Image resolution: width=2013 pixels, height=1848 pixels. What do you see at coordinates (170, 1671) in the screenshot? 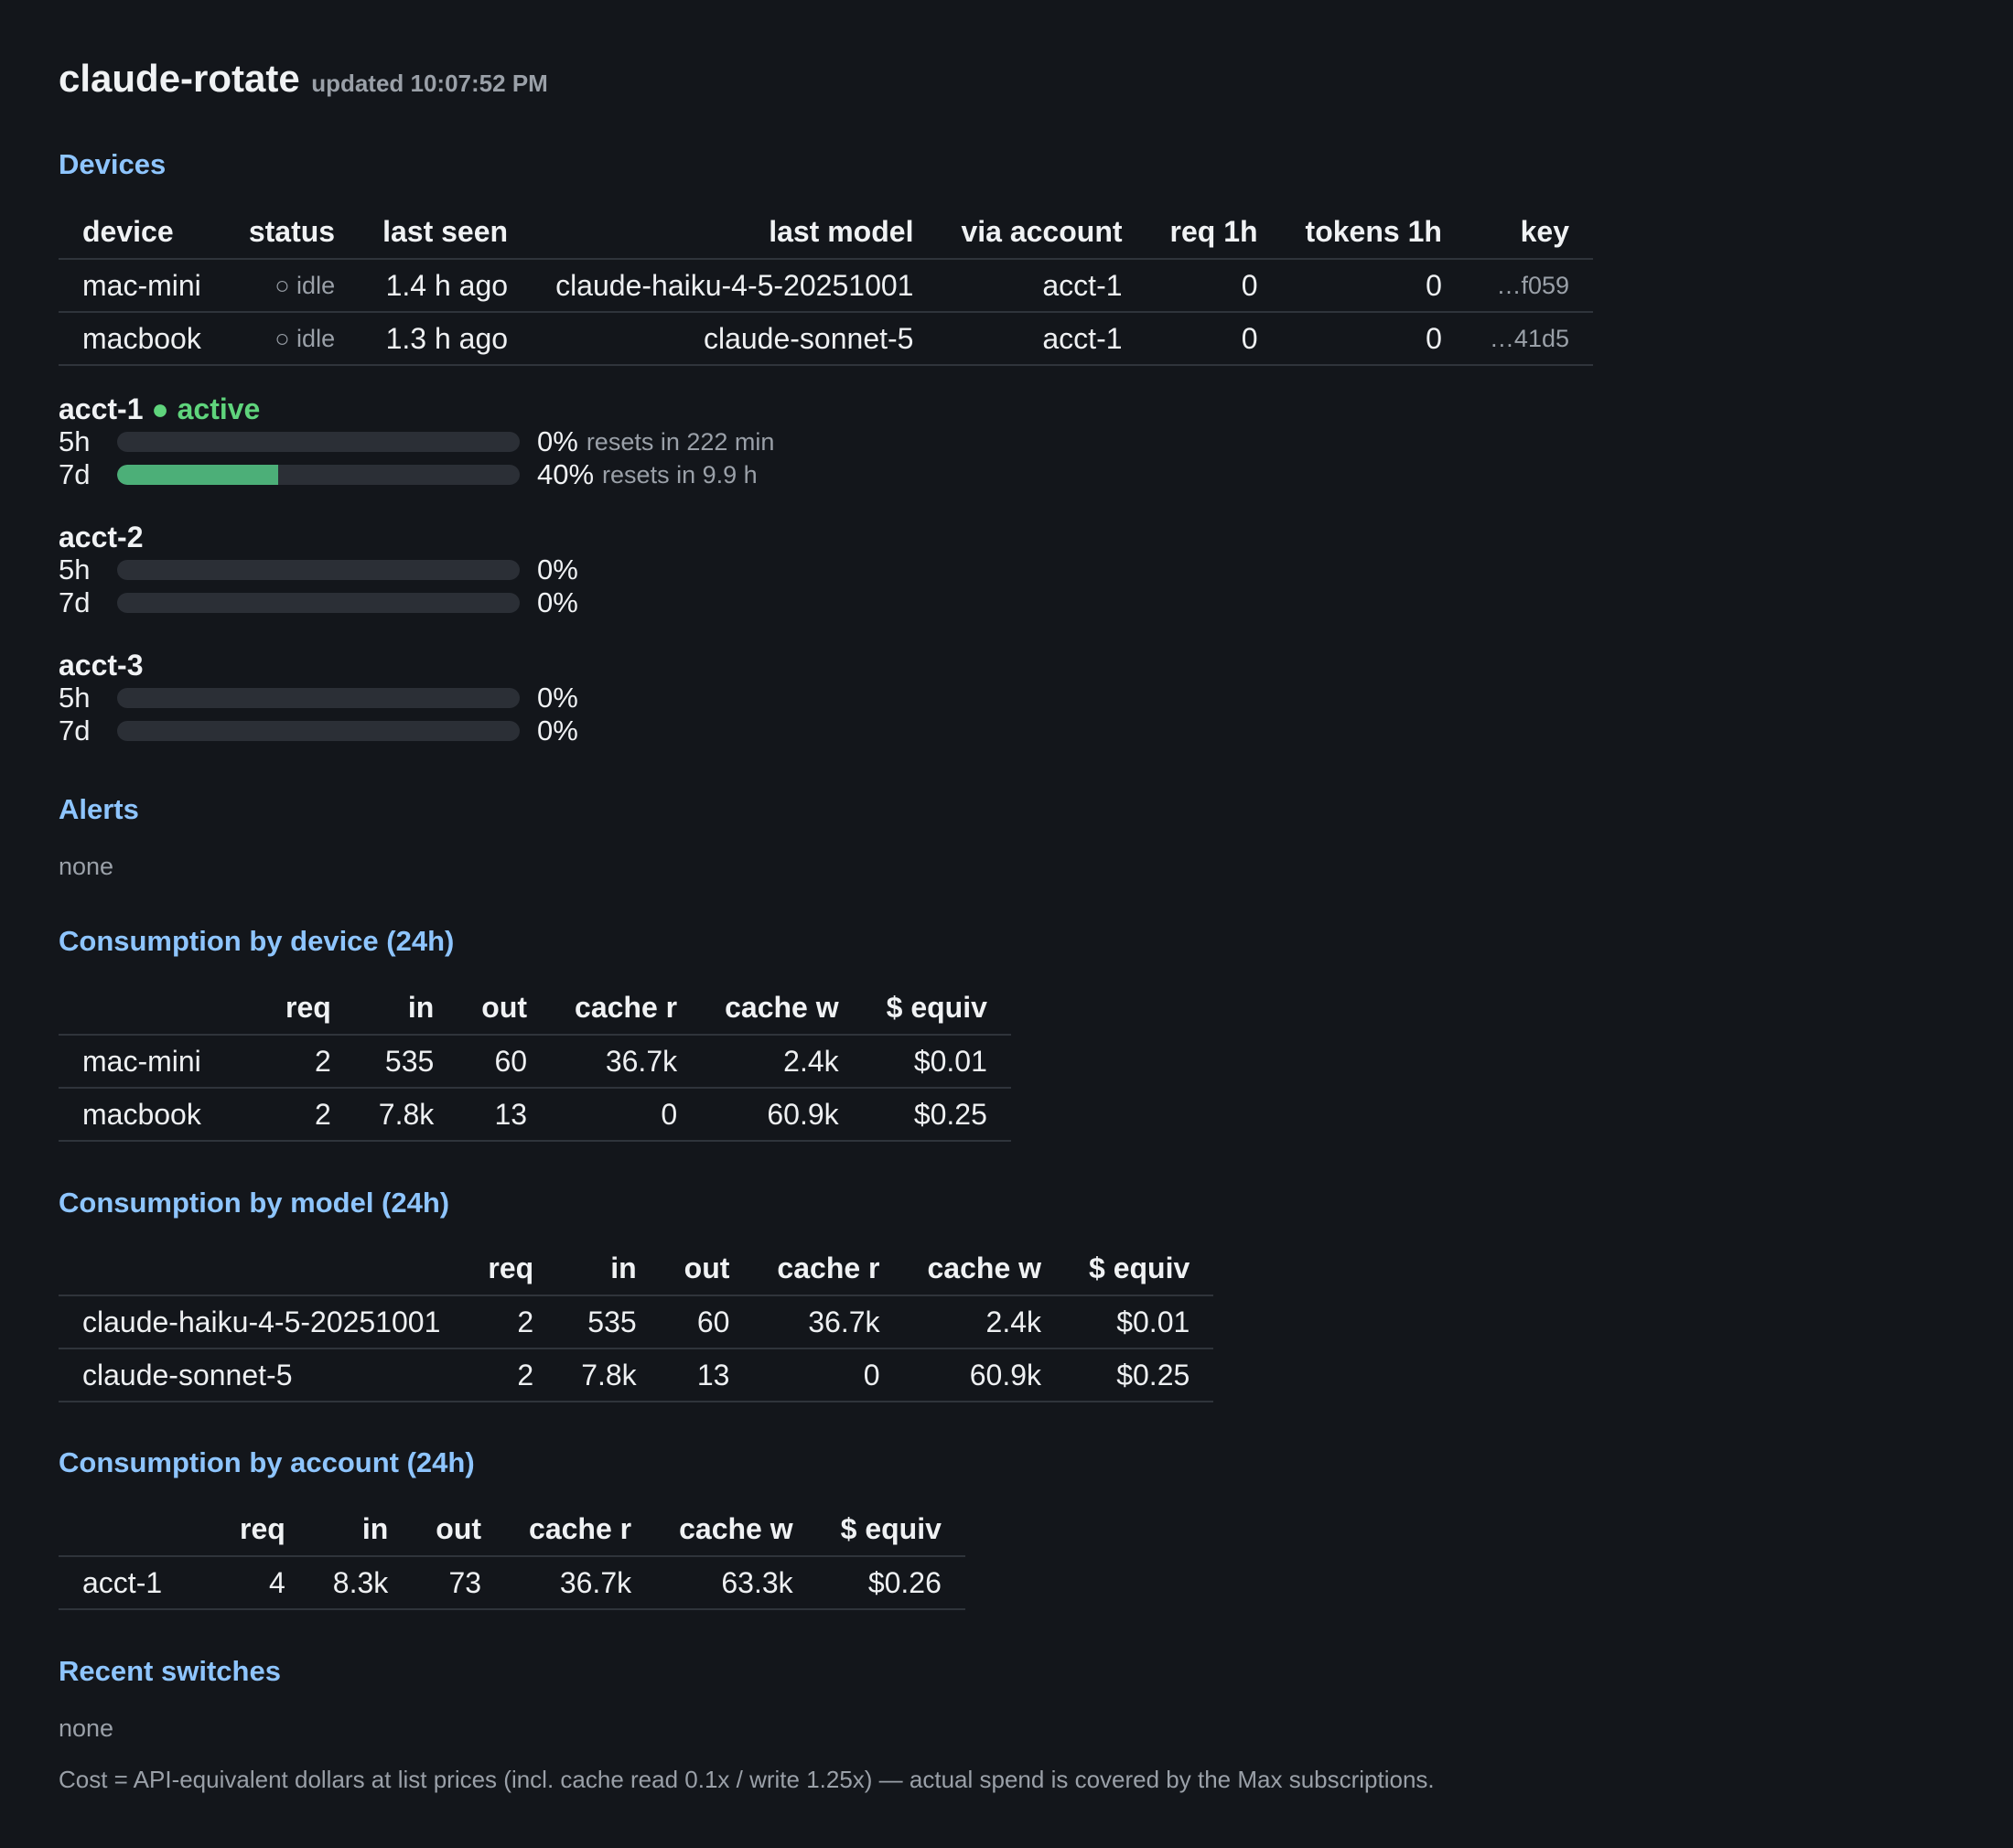
I see `recent-switches-heading: Recent switches` at bounding box center [170, 1671].